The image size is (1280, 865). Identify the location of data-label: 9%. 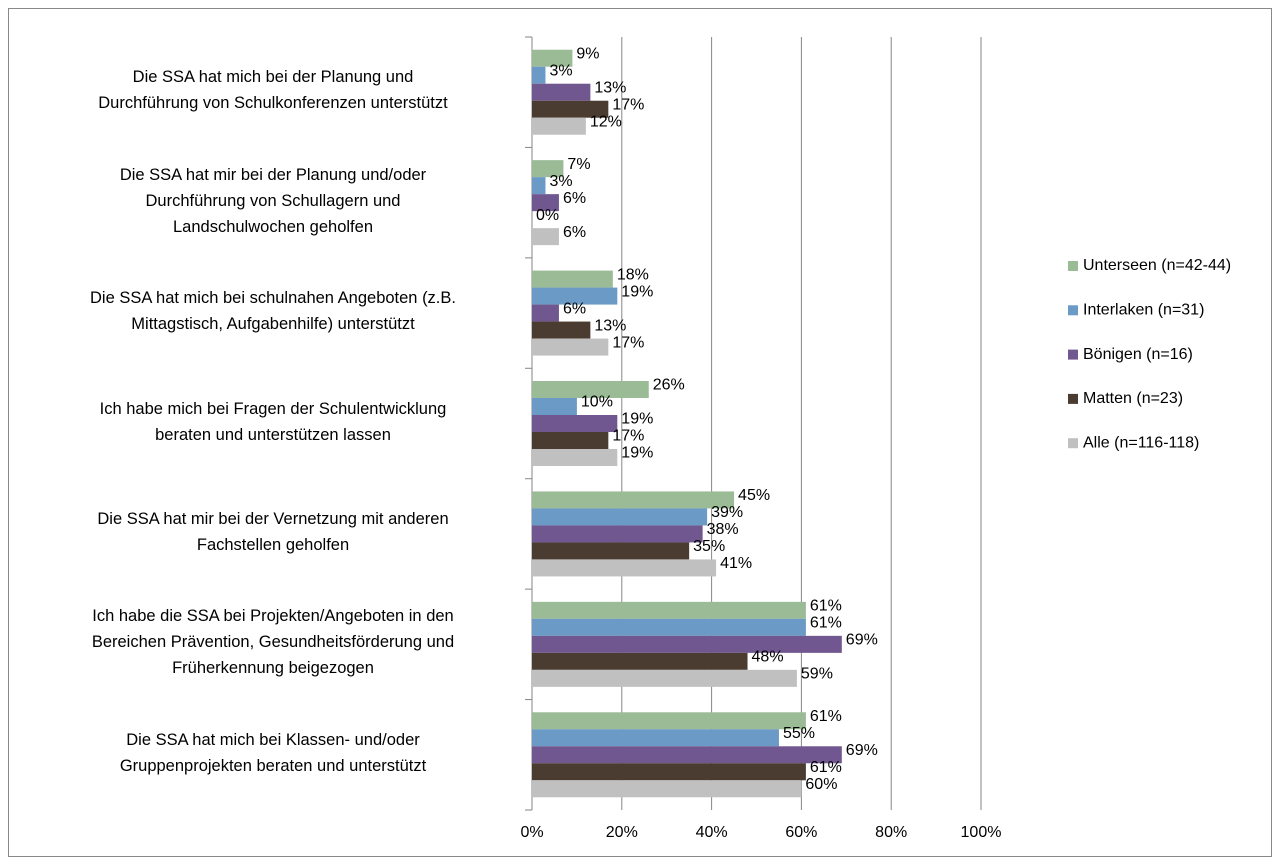
(587, 53).